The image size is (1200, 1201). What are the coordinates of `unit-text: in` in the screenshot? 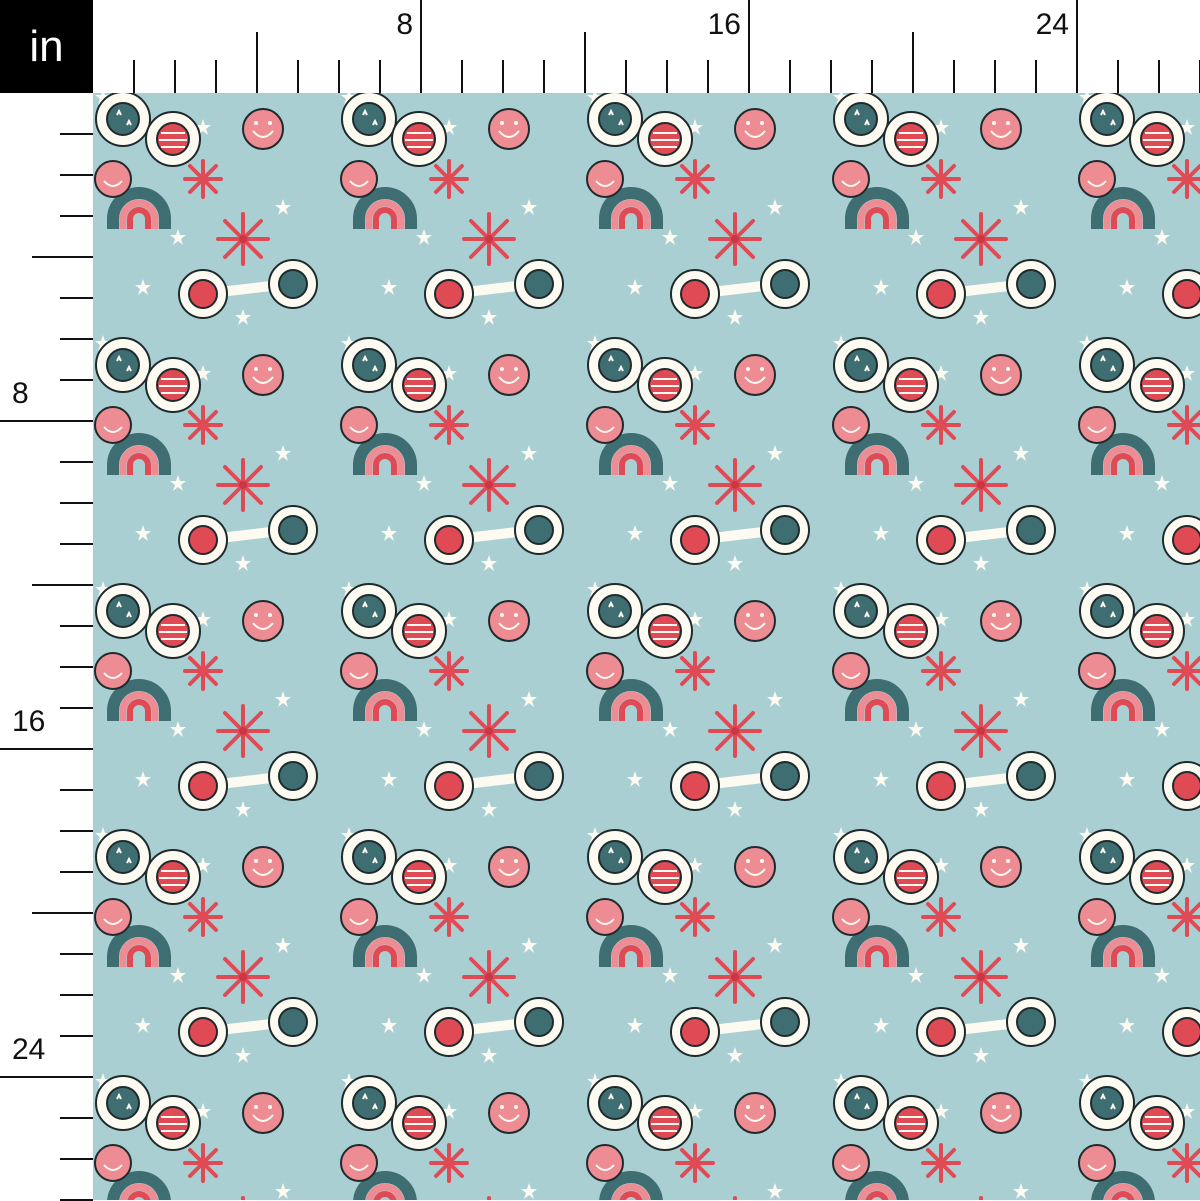 It's located at (46, 46).